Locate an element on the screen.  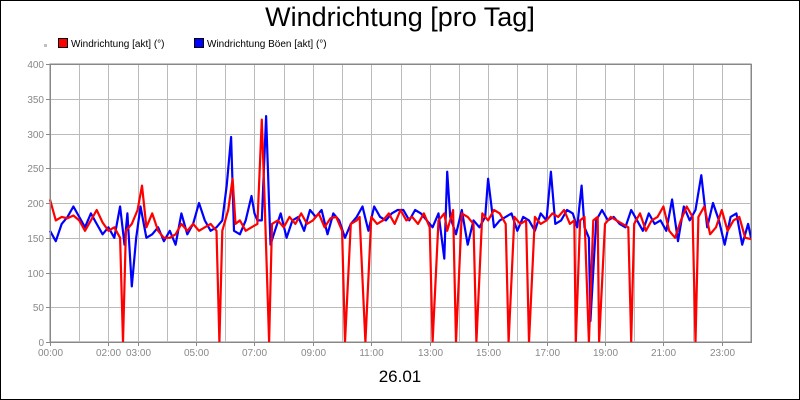
x-tick-label: 05:00 is located at coordinates (196, 353).